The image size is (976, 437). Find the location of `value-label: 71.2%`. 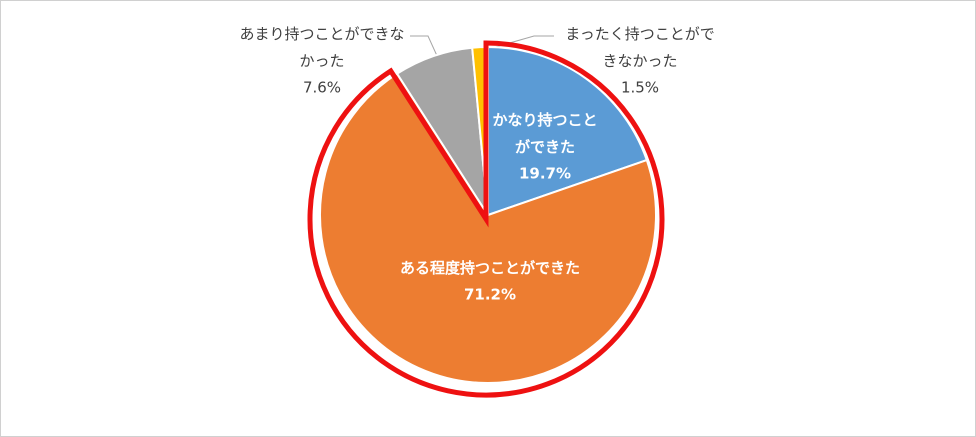

value-label: 71.2% is located at coordinates (490, 295).